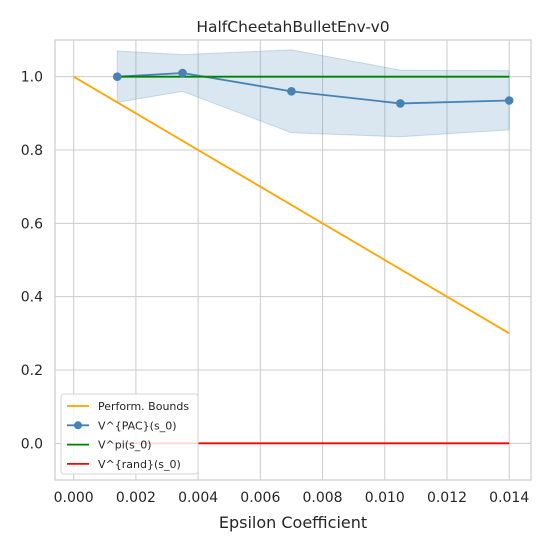 This screenshot has width=550, height=550. What do you see at coordinates (447, 498) in the screenshot?
I see `x-tick-label: 0.012` at bounding box center [447, 498].